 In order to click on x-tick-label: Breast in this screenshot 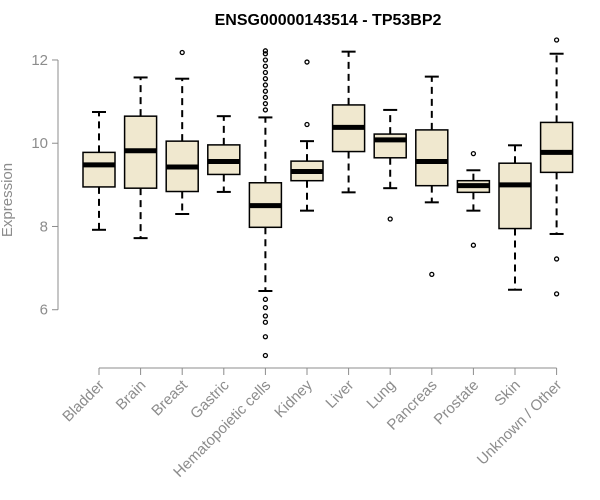, I will do `click(169, 397)`.